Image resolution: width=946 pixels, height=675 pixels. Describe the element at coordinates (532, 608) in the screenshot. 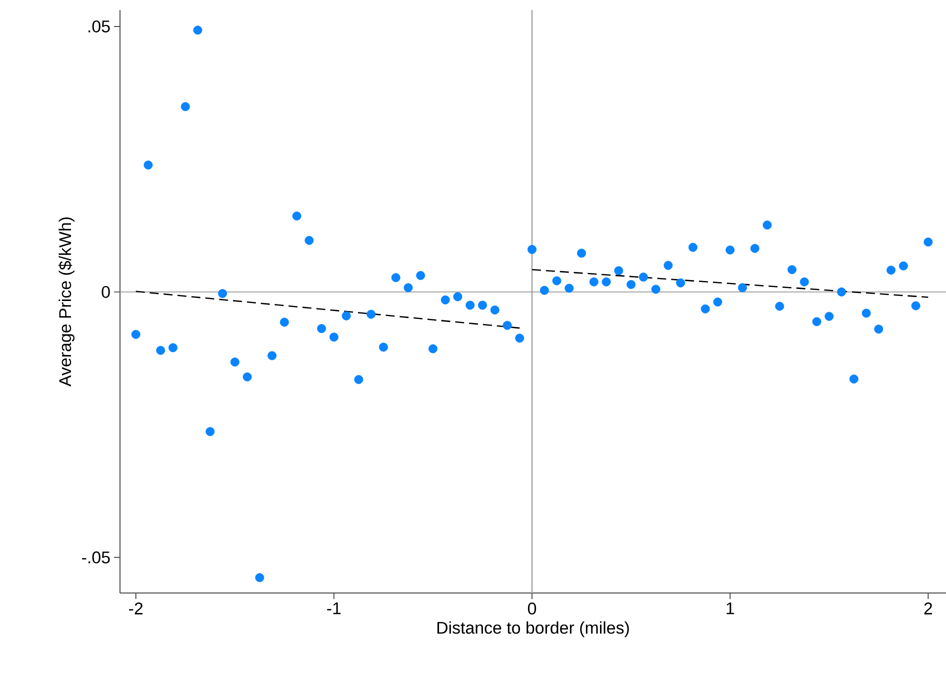

I see `x-tick-label: 0` at that location.